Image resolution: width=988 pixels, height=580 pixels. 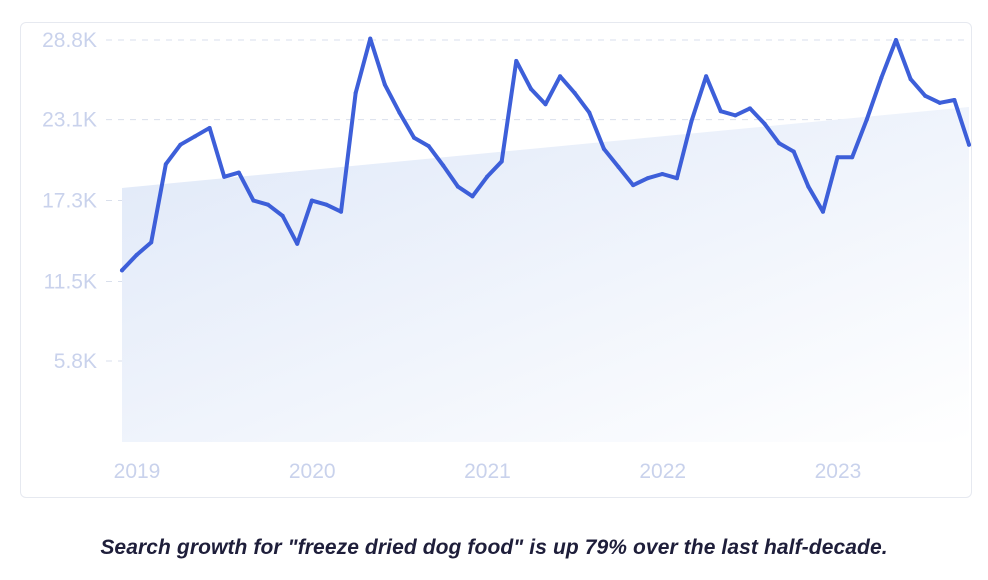 I want to click on y-tick-label: 28.8K, so click(x=69, y=40).